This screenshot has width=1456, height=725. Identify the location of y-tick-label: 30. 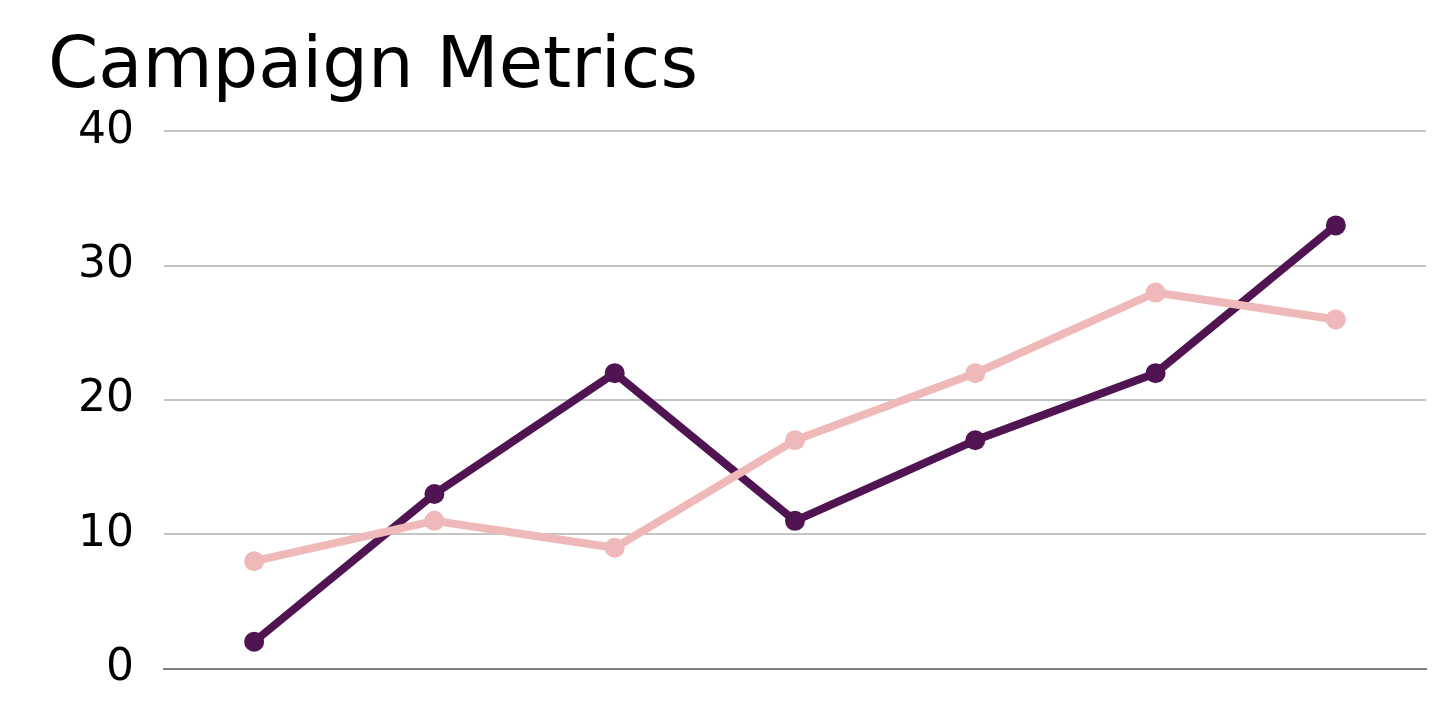
(105, 262).